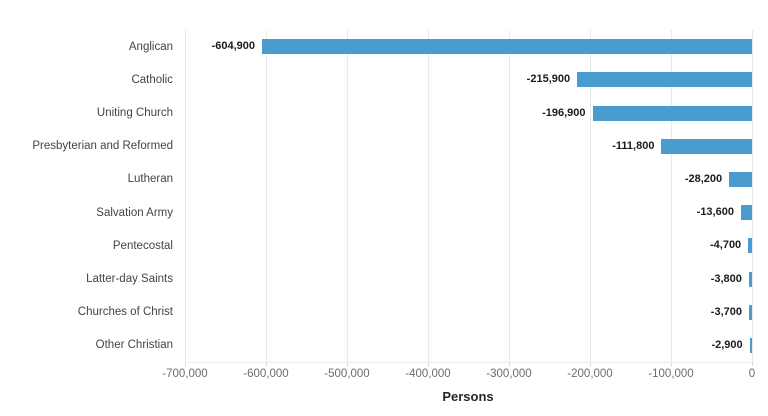 Image resolution: width=768 pixels, height=416 pixels. I want to click on x-tick-label: -300,000, so click(509, 374).